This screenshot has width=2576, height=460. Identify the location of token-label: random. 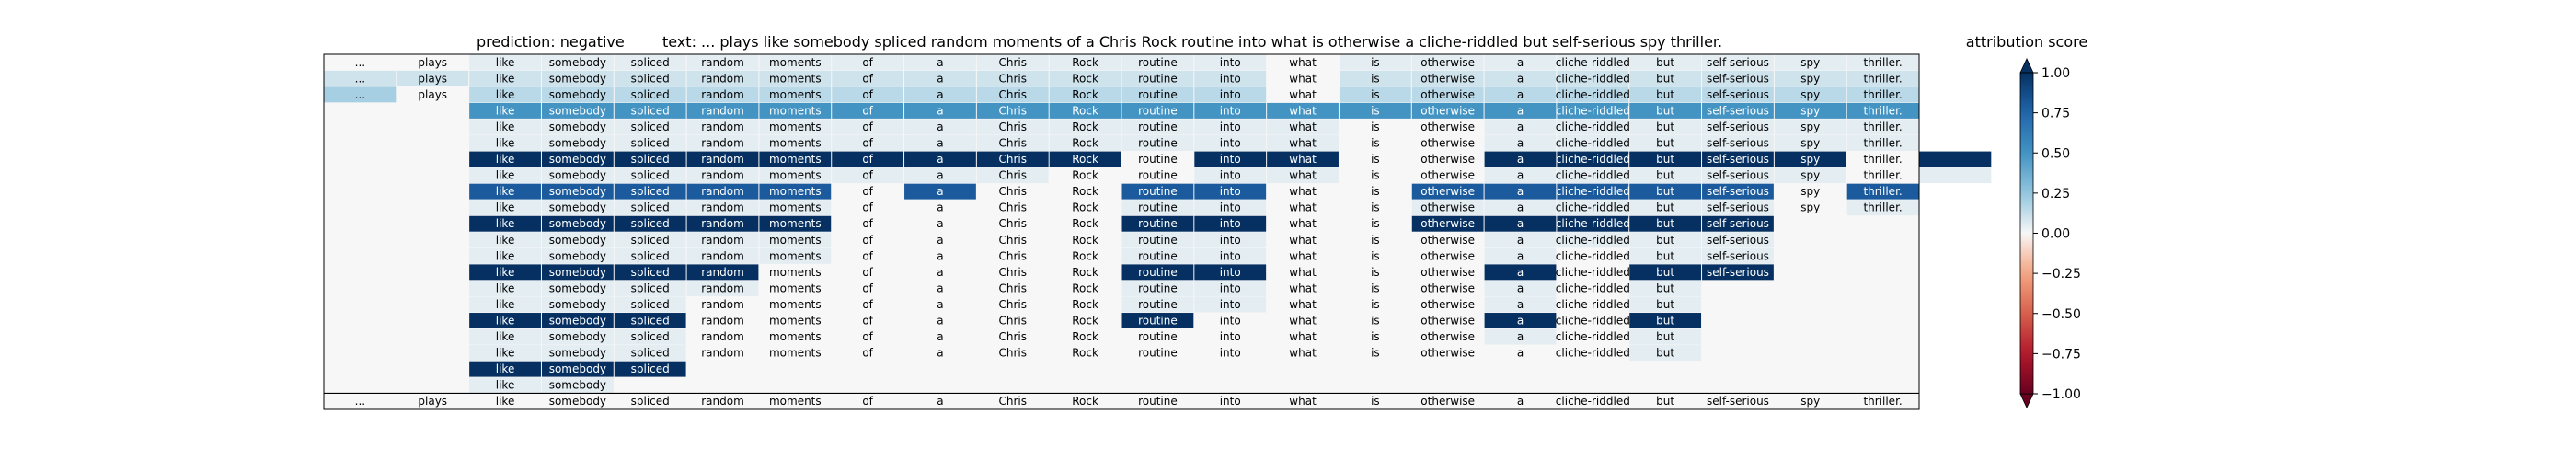
(722, 110).